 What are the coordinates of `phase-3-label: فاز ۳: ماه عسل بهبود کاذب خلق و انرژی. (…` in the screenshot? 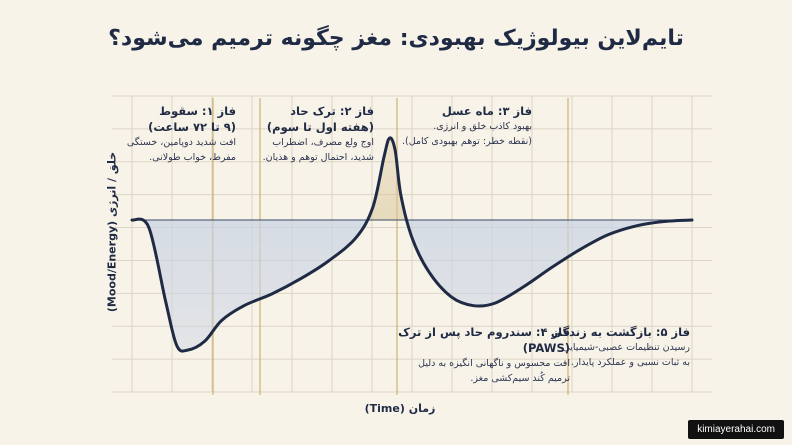 It's located at (457, 126).